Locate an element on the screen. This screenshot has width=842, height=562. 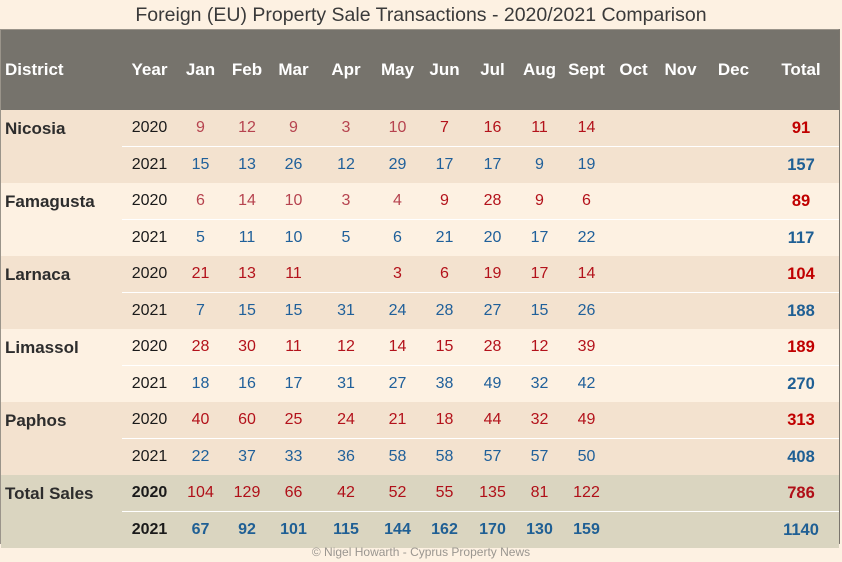
district-name: Total Sales is located at coordinates (61, 511).